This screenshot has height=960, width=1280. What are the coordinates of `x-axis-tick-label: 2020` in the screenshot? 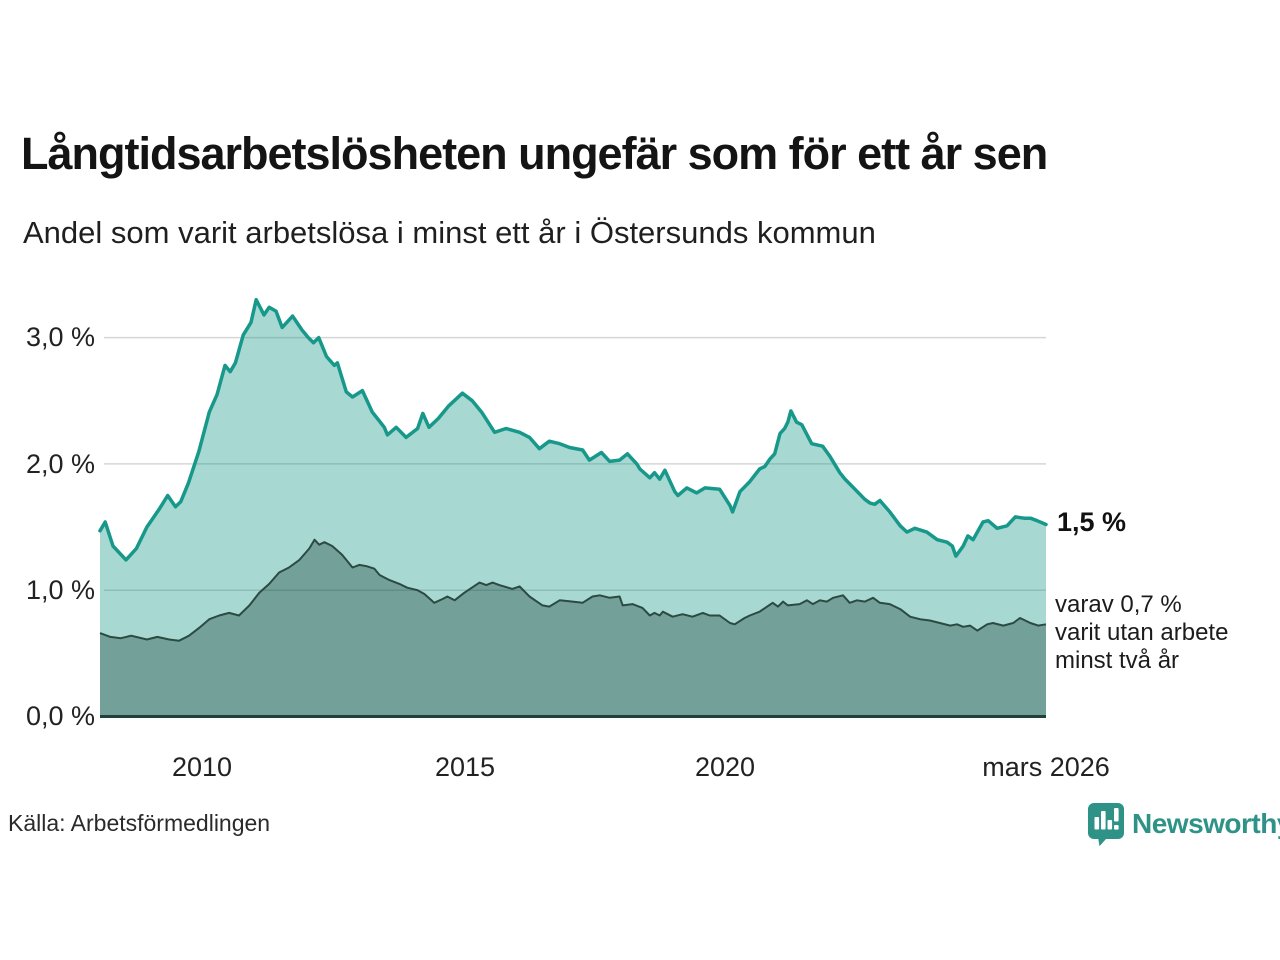 It's located at (725, 767).